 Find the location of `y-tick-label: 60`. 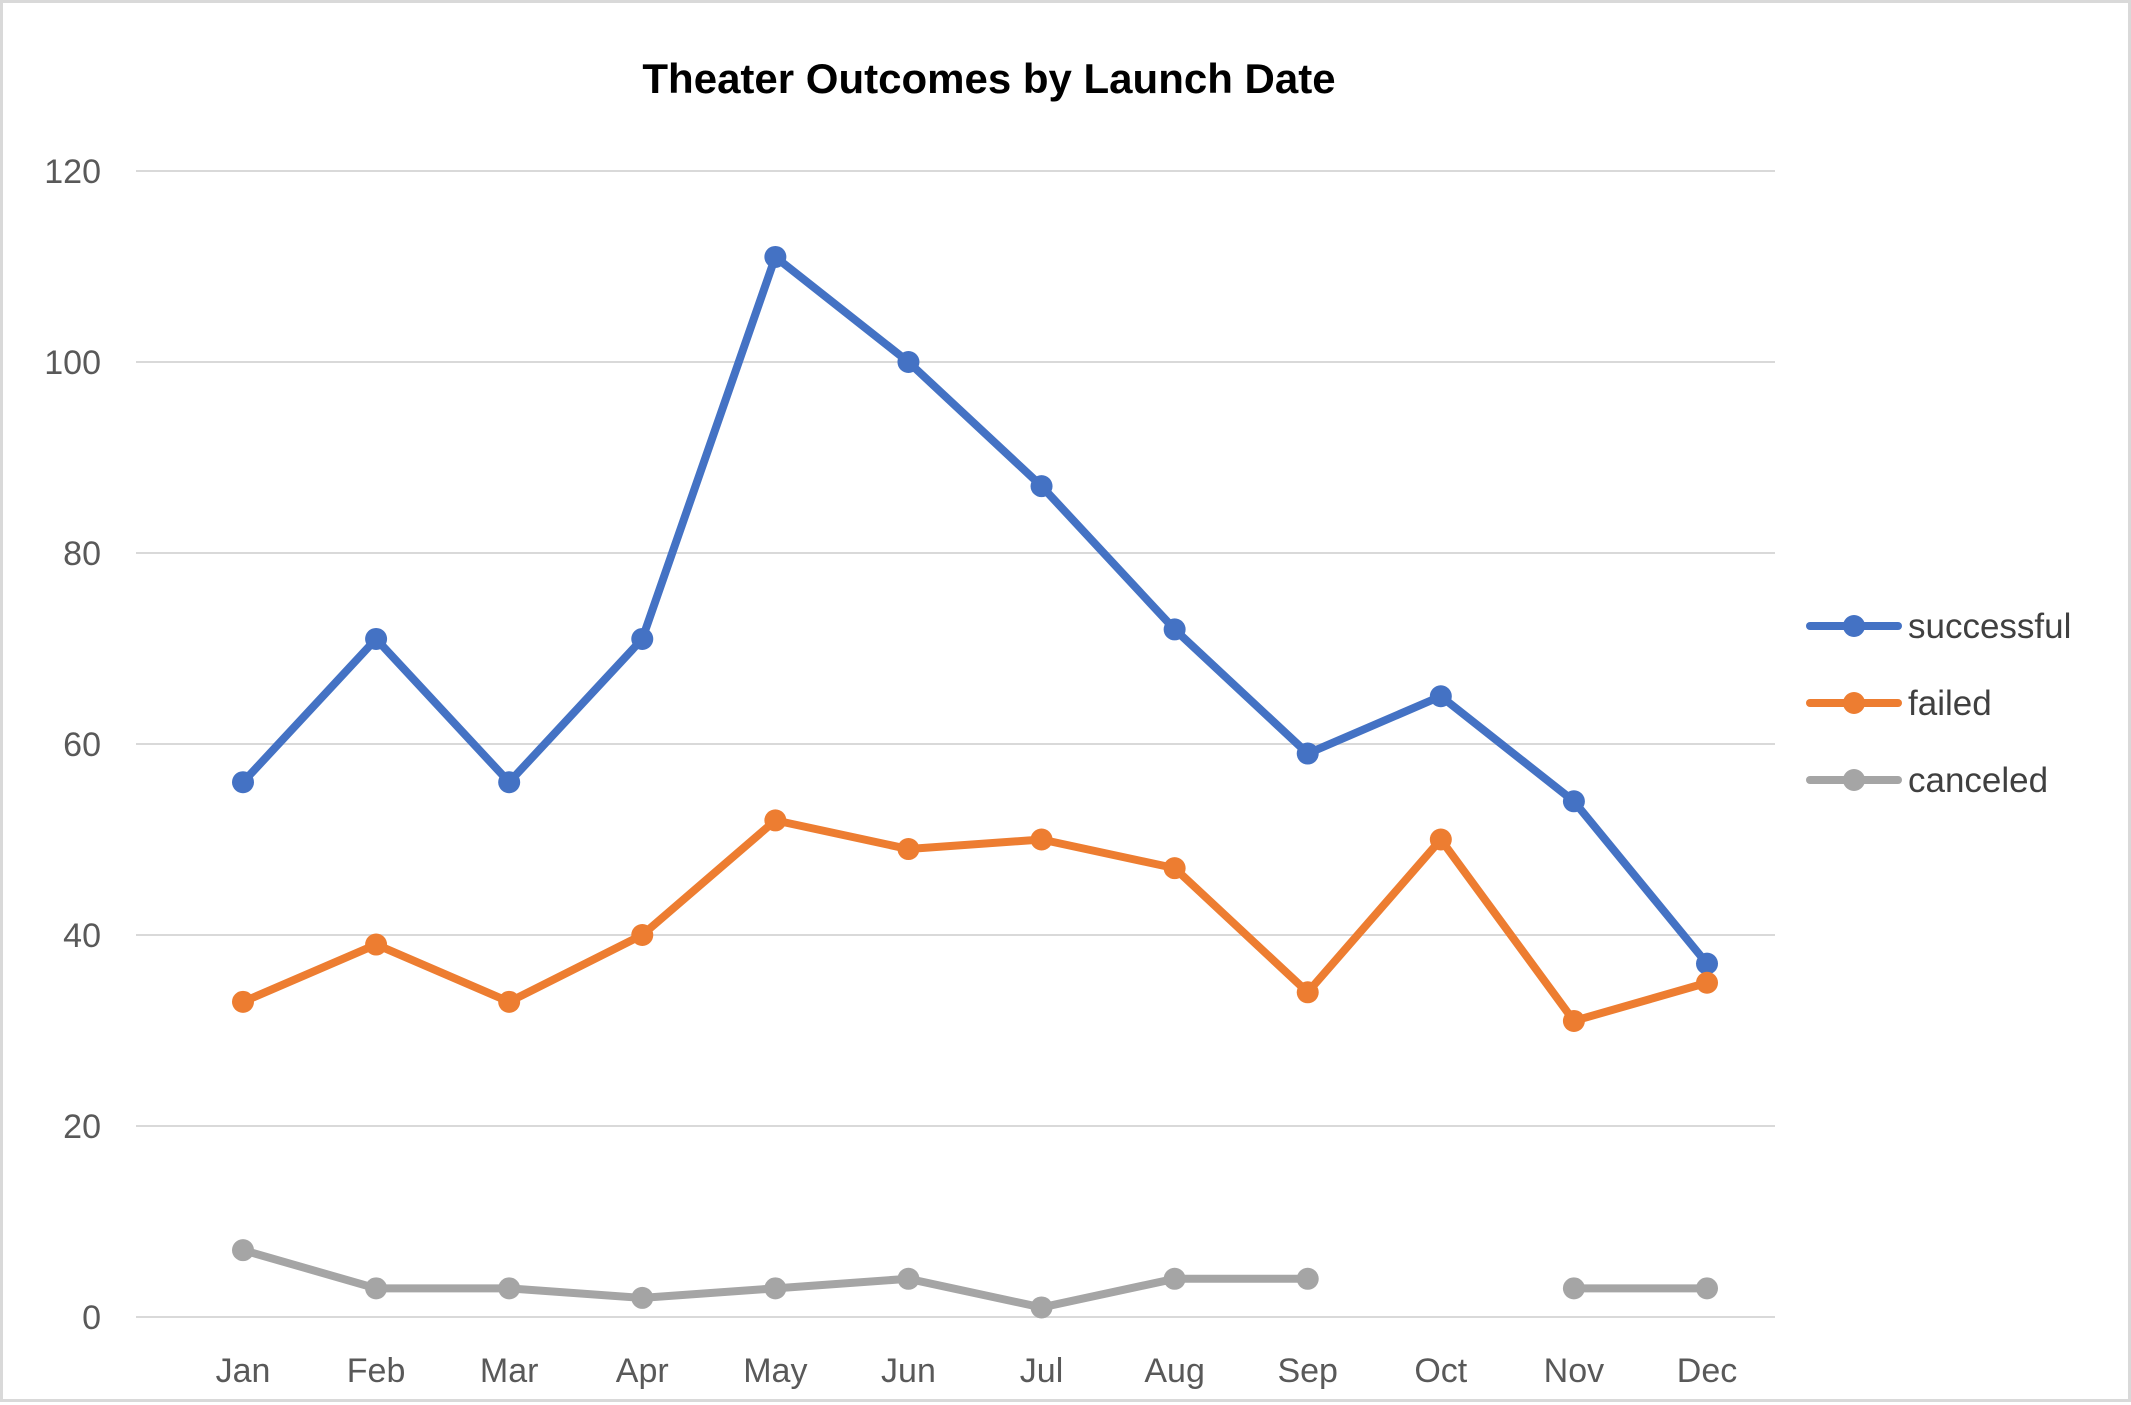

y-tick-label: 60 is located at coordinates (82, 745).